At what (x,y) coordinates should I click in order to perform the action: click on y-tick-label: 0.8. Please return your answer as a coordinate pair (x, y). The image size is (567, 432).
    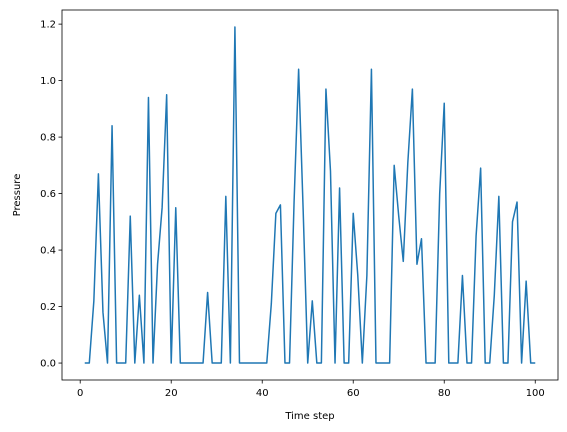
    Looking at the image, I should click on (48, 138).